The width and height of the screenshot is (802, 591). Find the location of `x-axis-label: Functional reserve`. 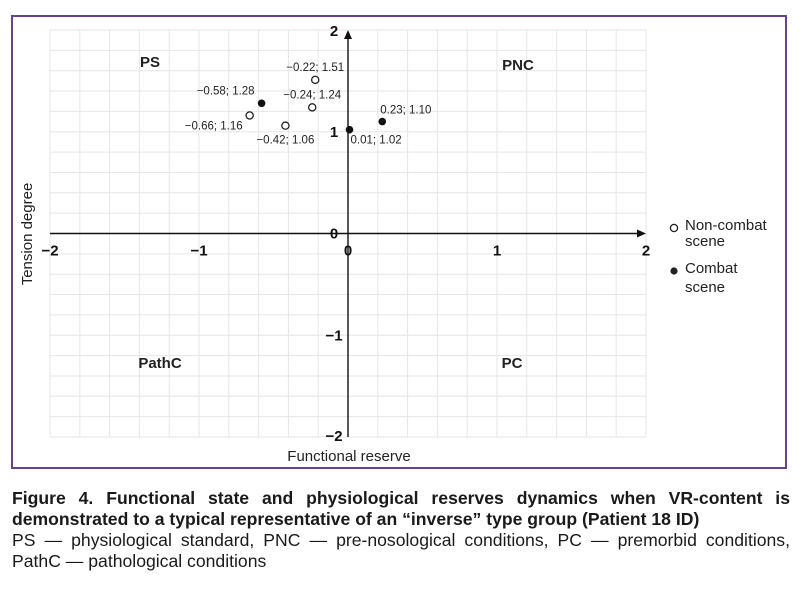

x-axis-label: Functional reserve is located at coordinates (348, 456).